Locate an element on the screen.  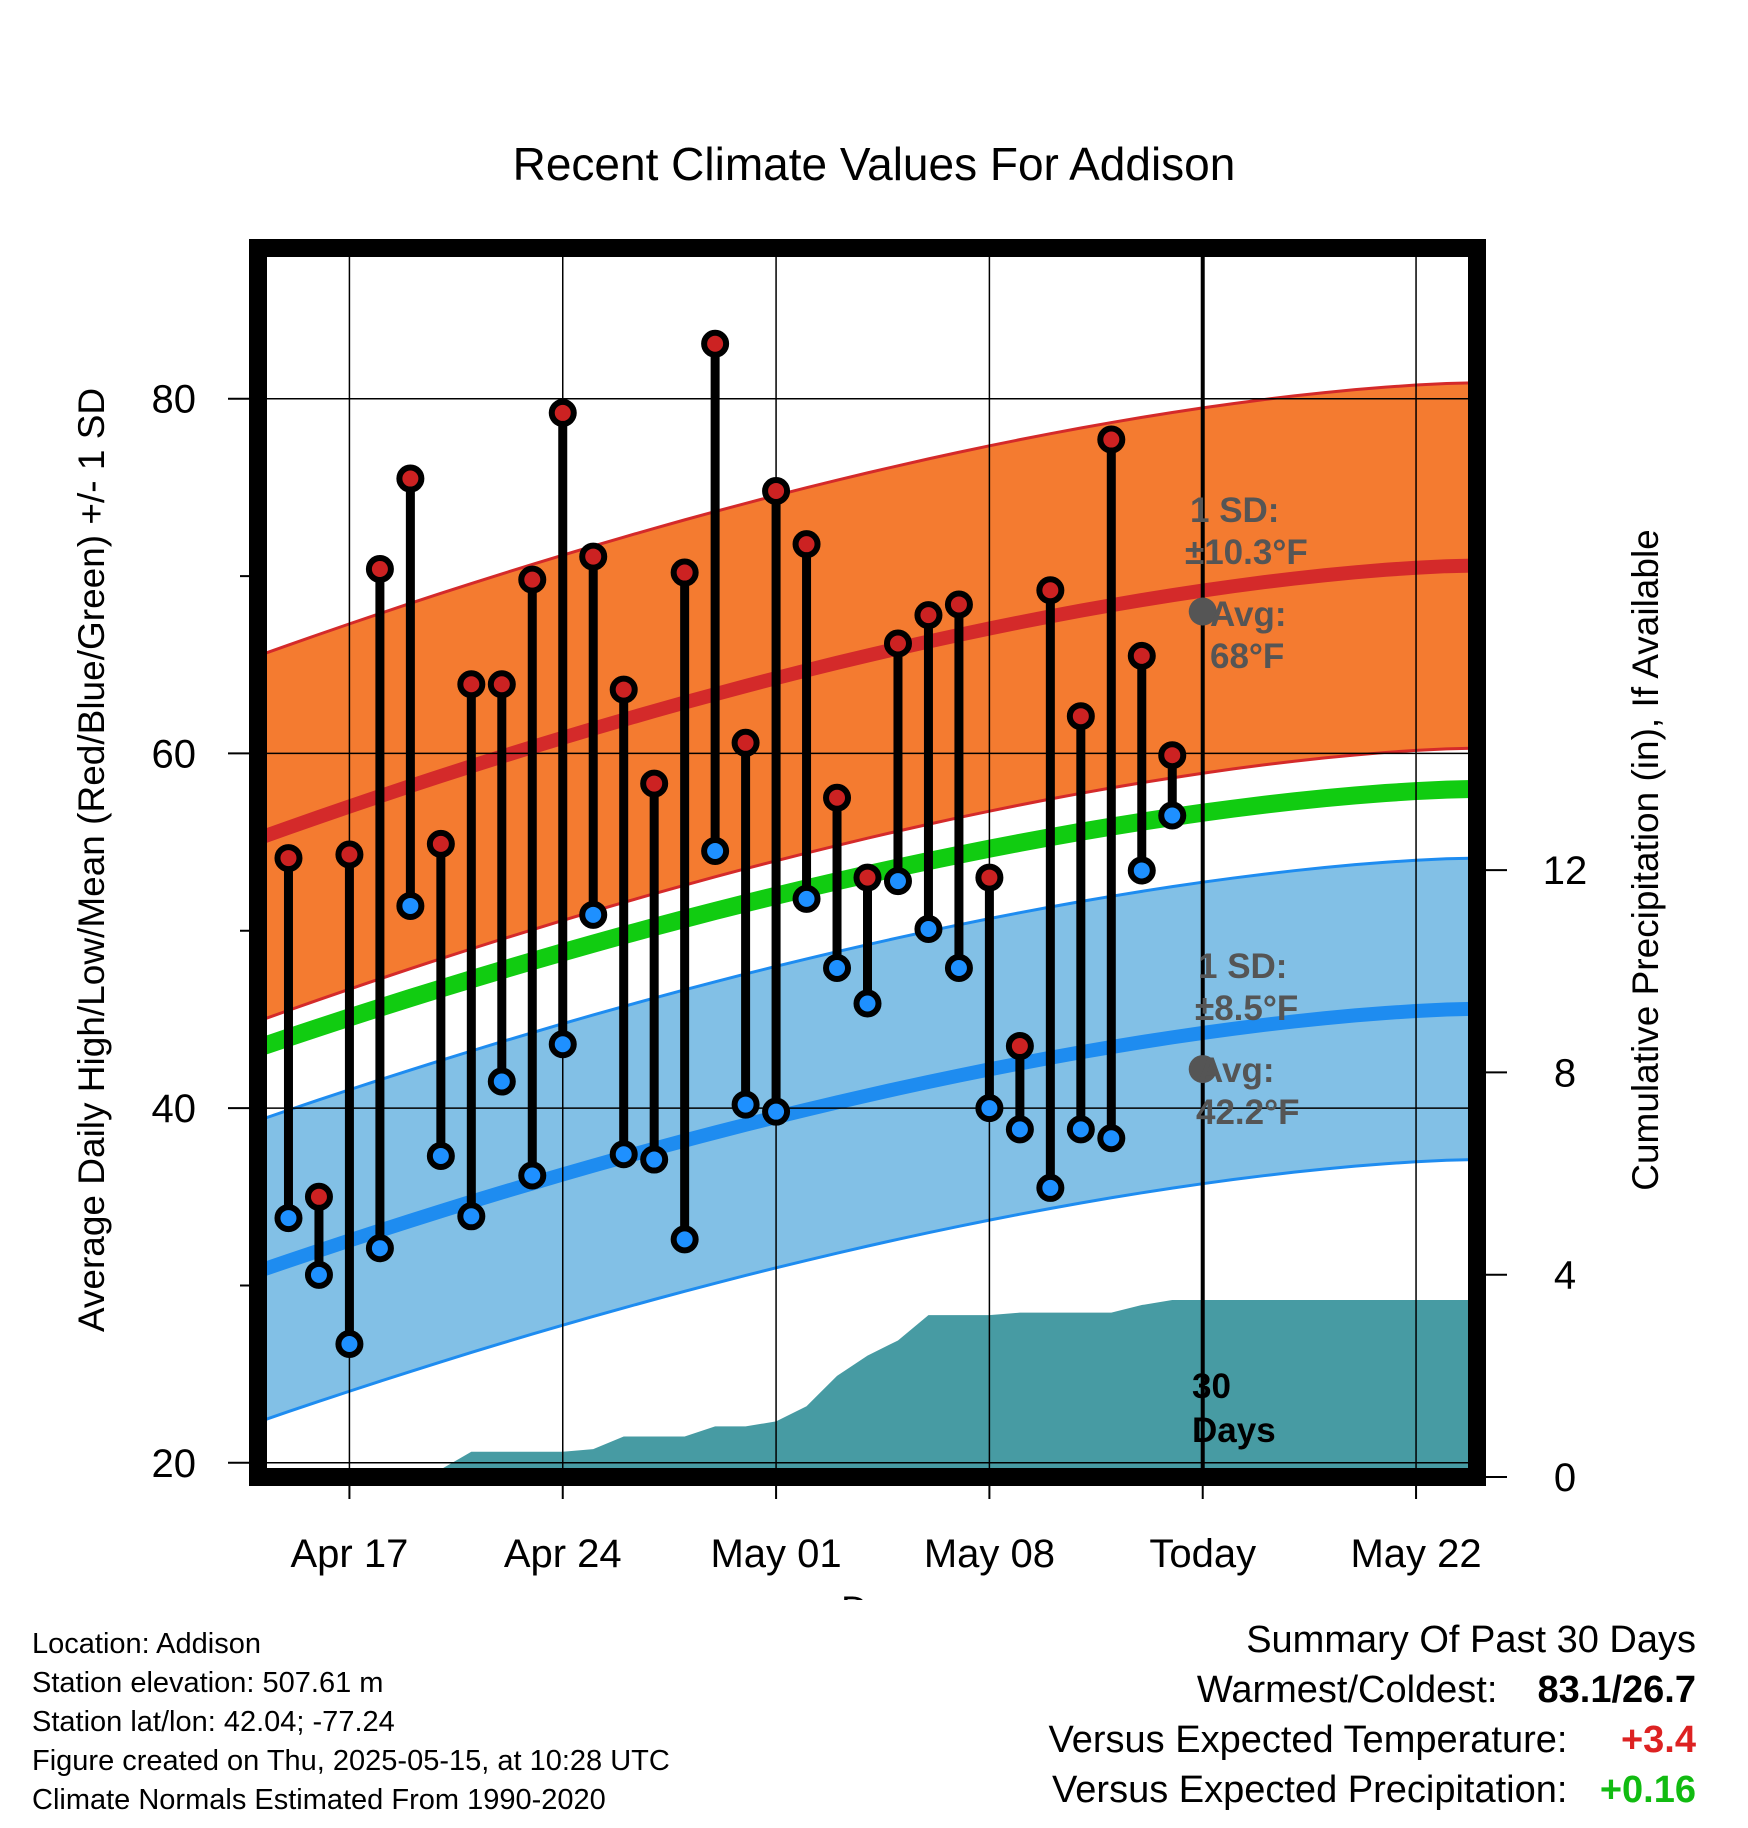
x-tick-label: May 08 is located at coordinates (989, 1554).